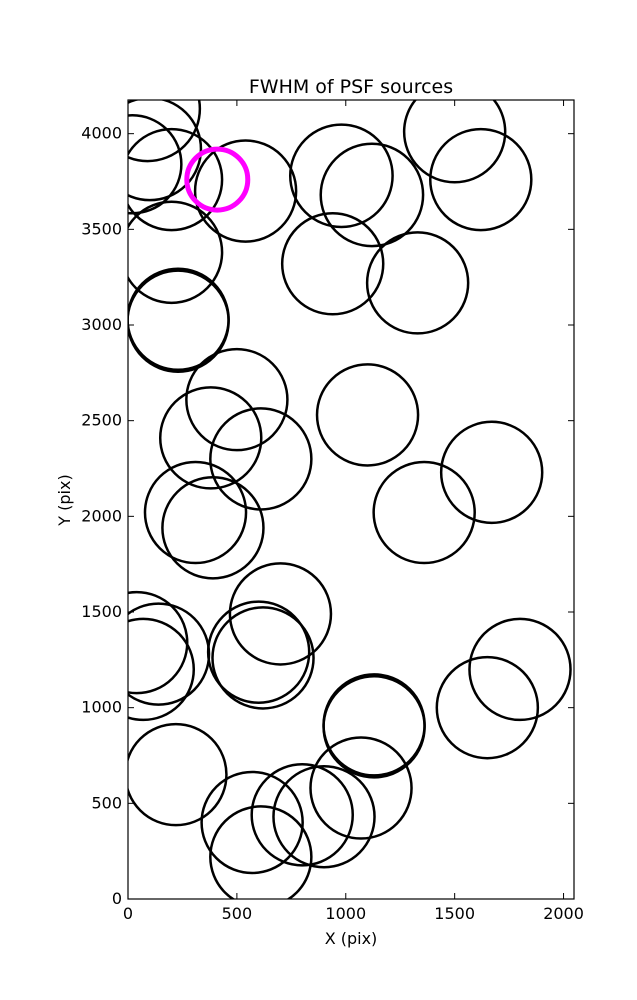 This screenshot has width=637, height=1000. What do you see at coordinates (101, 324) in the screenshot?
I see `y-tick-label: 3000` at bounding box center [101, 324].